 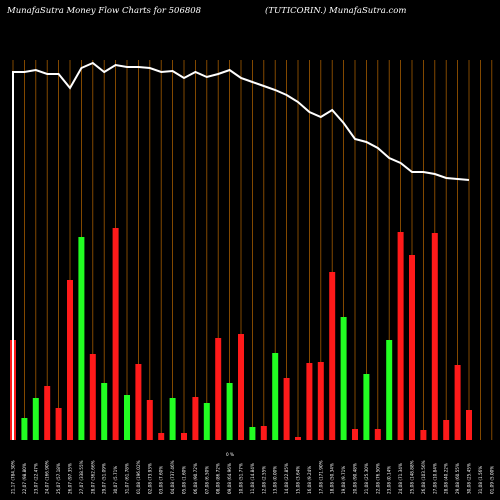 What do you see at coordinates (400, 478) in the screenshot?
I see `x-tick-label: 24,08 (71.34%` at bounding box center [400, 478].